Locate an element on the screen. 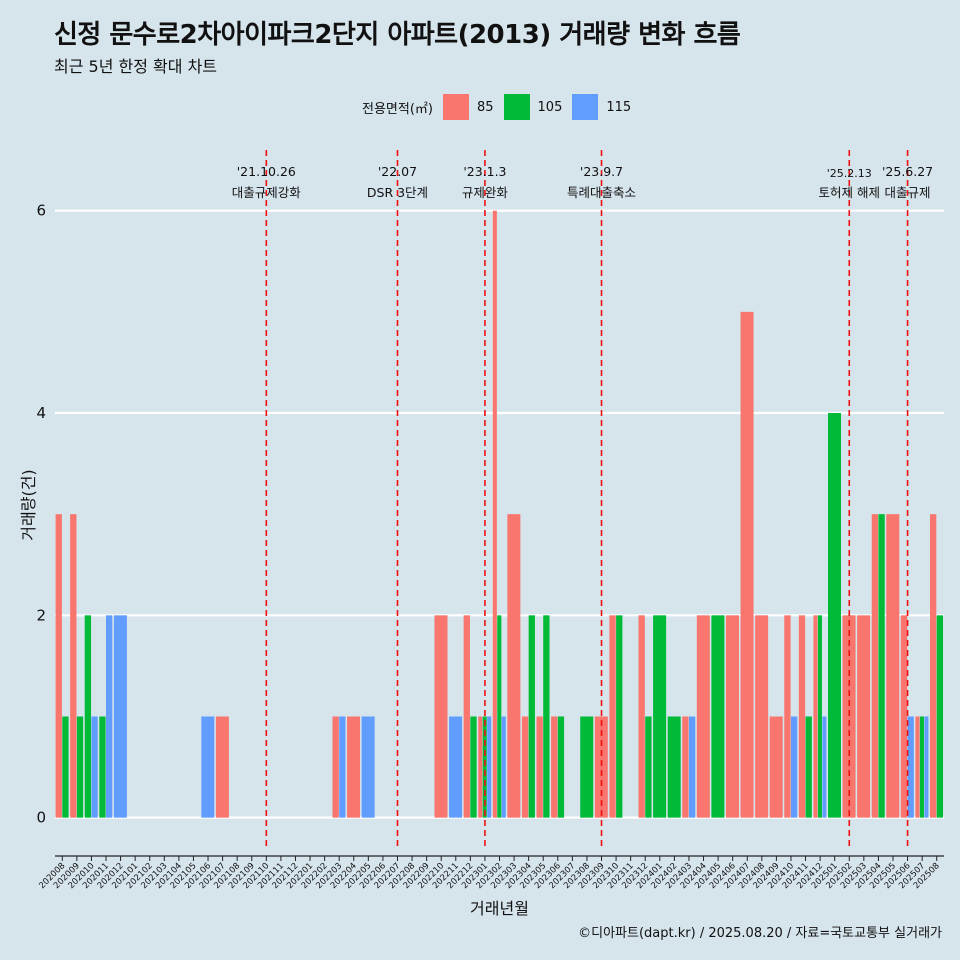 The width and height of the screenshot is (960, 960). x-axis-title: 거래년월 is located at coordinates (499, 908).